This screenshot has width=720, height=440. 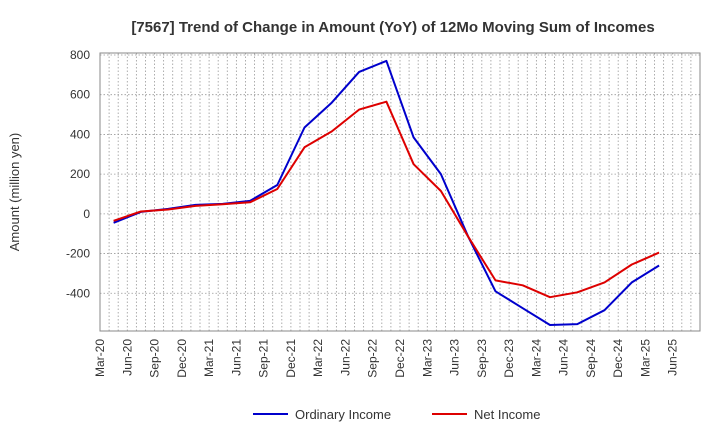 I want to click on y-tick-label: 200, so click(x=80, y=174).